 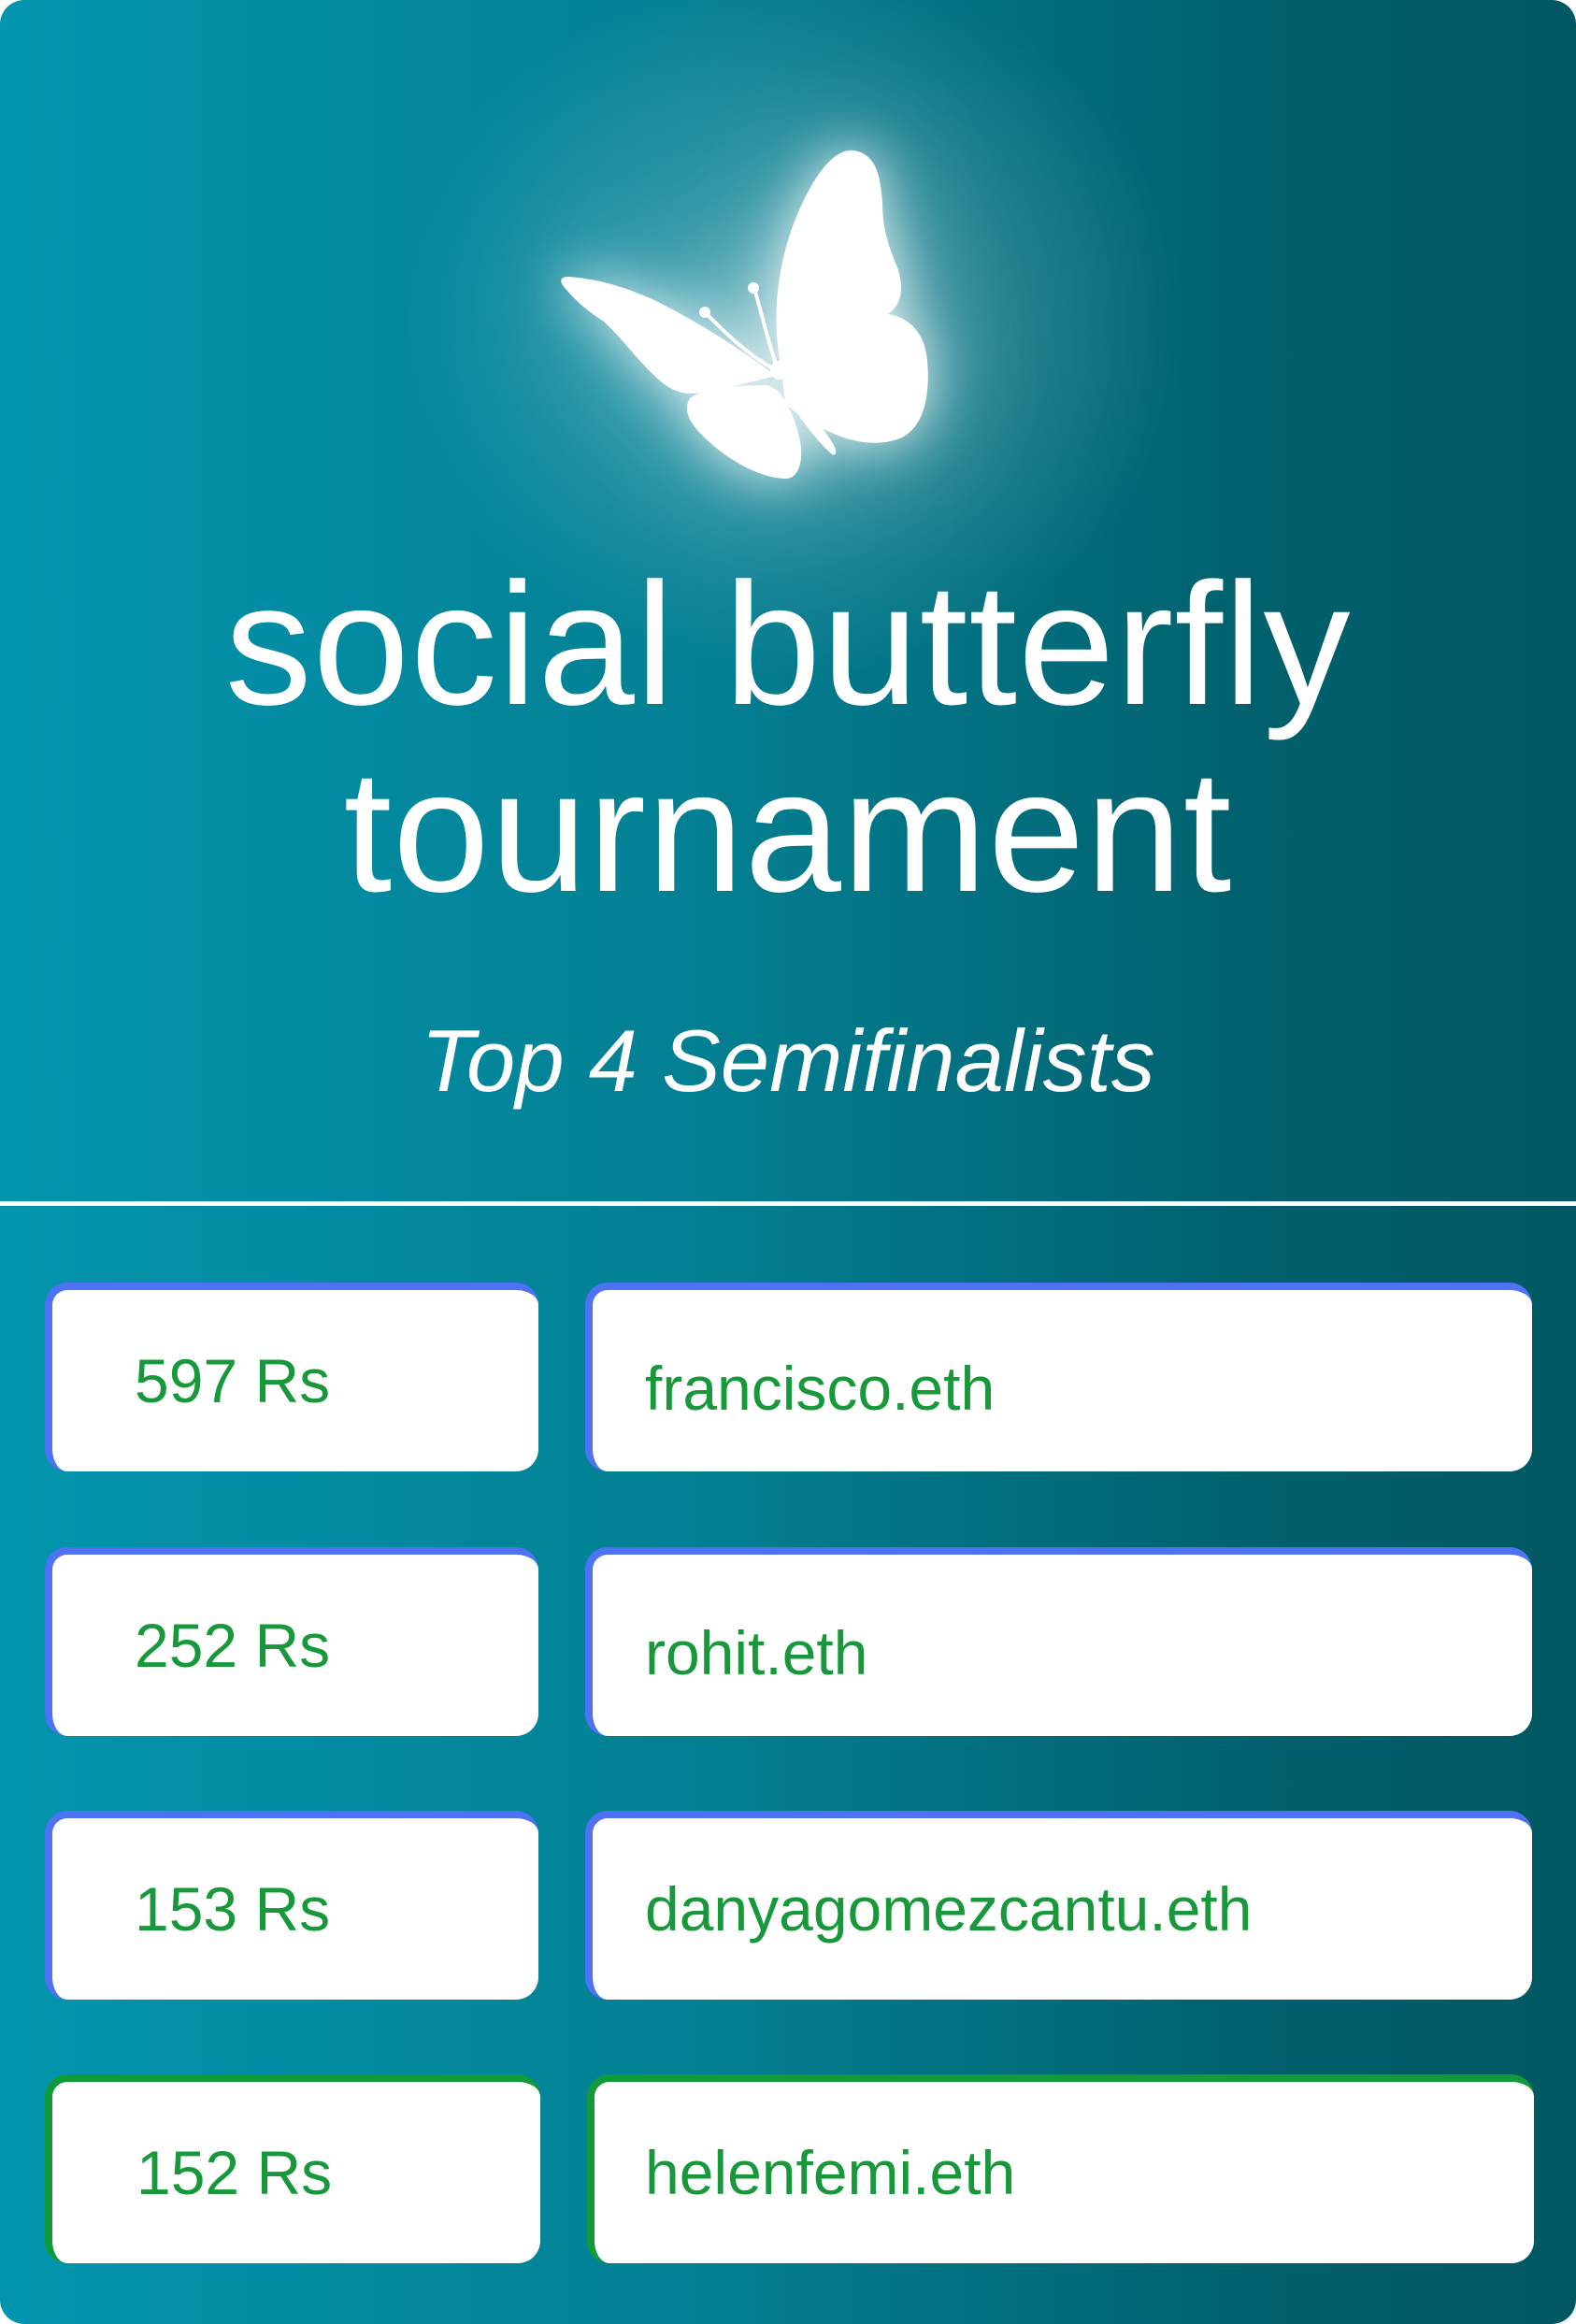 What do you see at coordinates (233, 1909) in the screenshot?
I see `score-text: 153 Rs` at bounding box center [233, 1909].